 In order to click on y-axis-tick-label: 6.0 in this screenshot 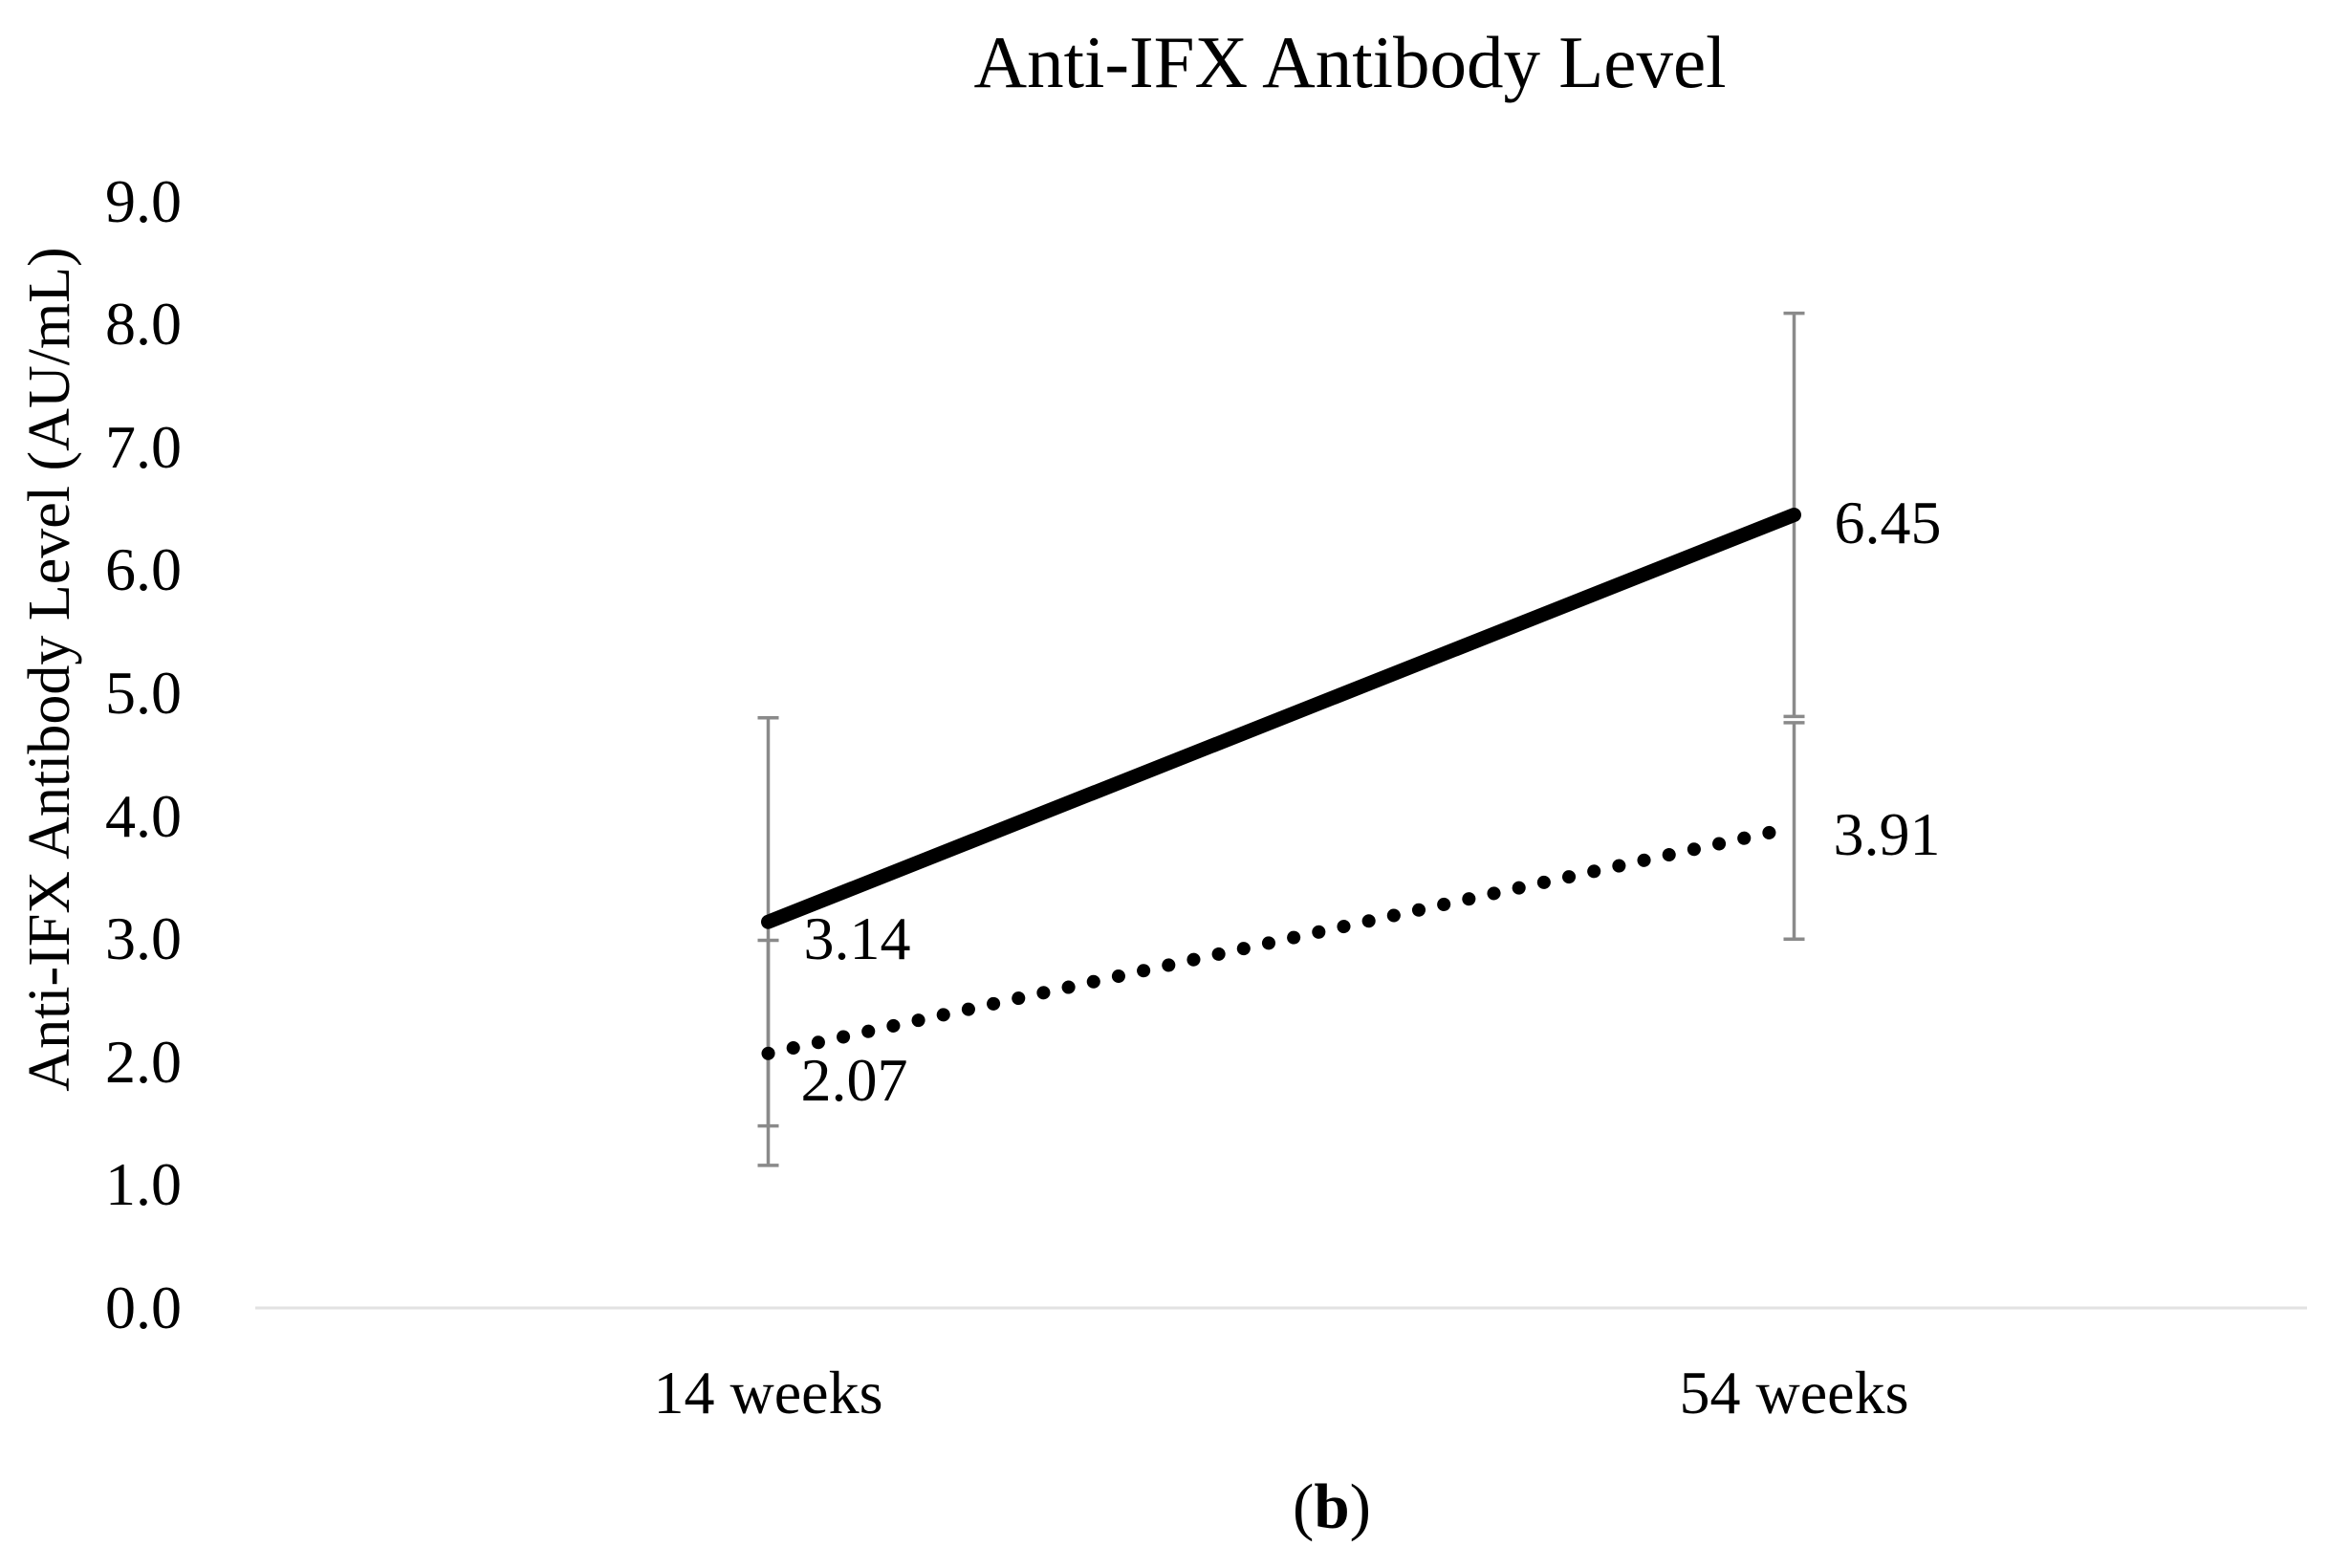, I will do `click(143, 569)`.